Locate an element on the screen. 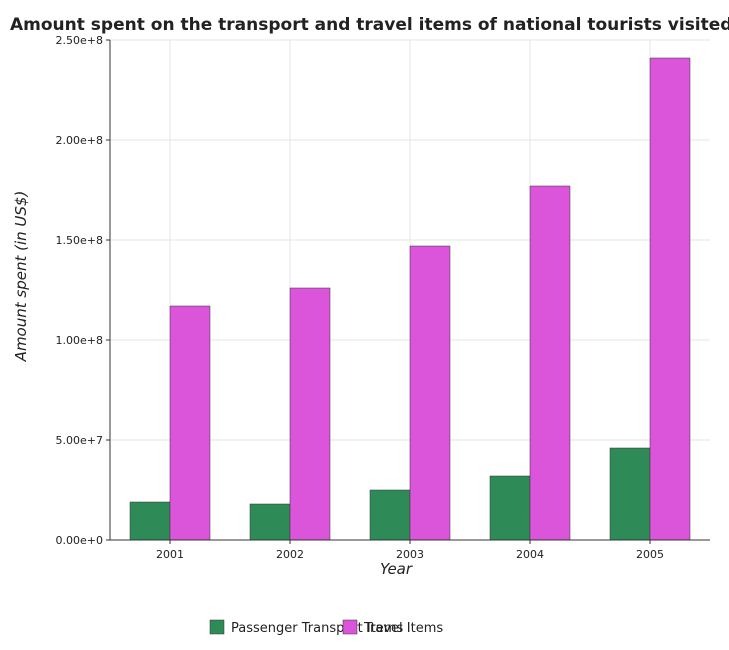 The width and height of the screenshot is (729, 650). x-tick-label: 2002 is located at coordinates (290, 554).